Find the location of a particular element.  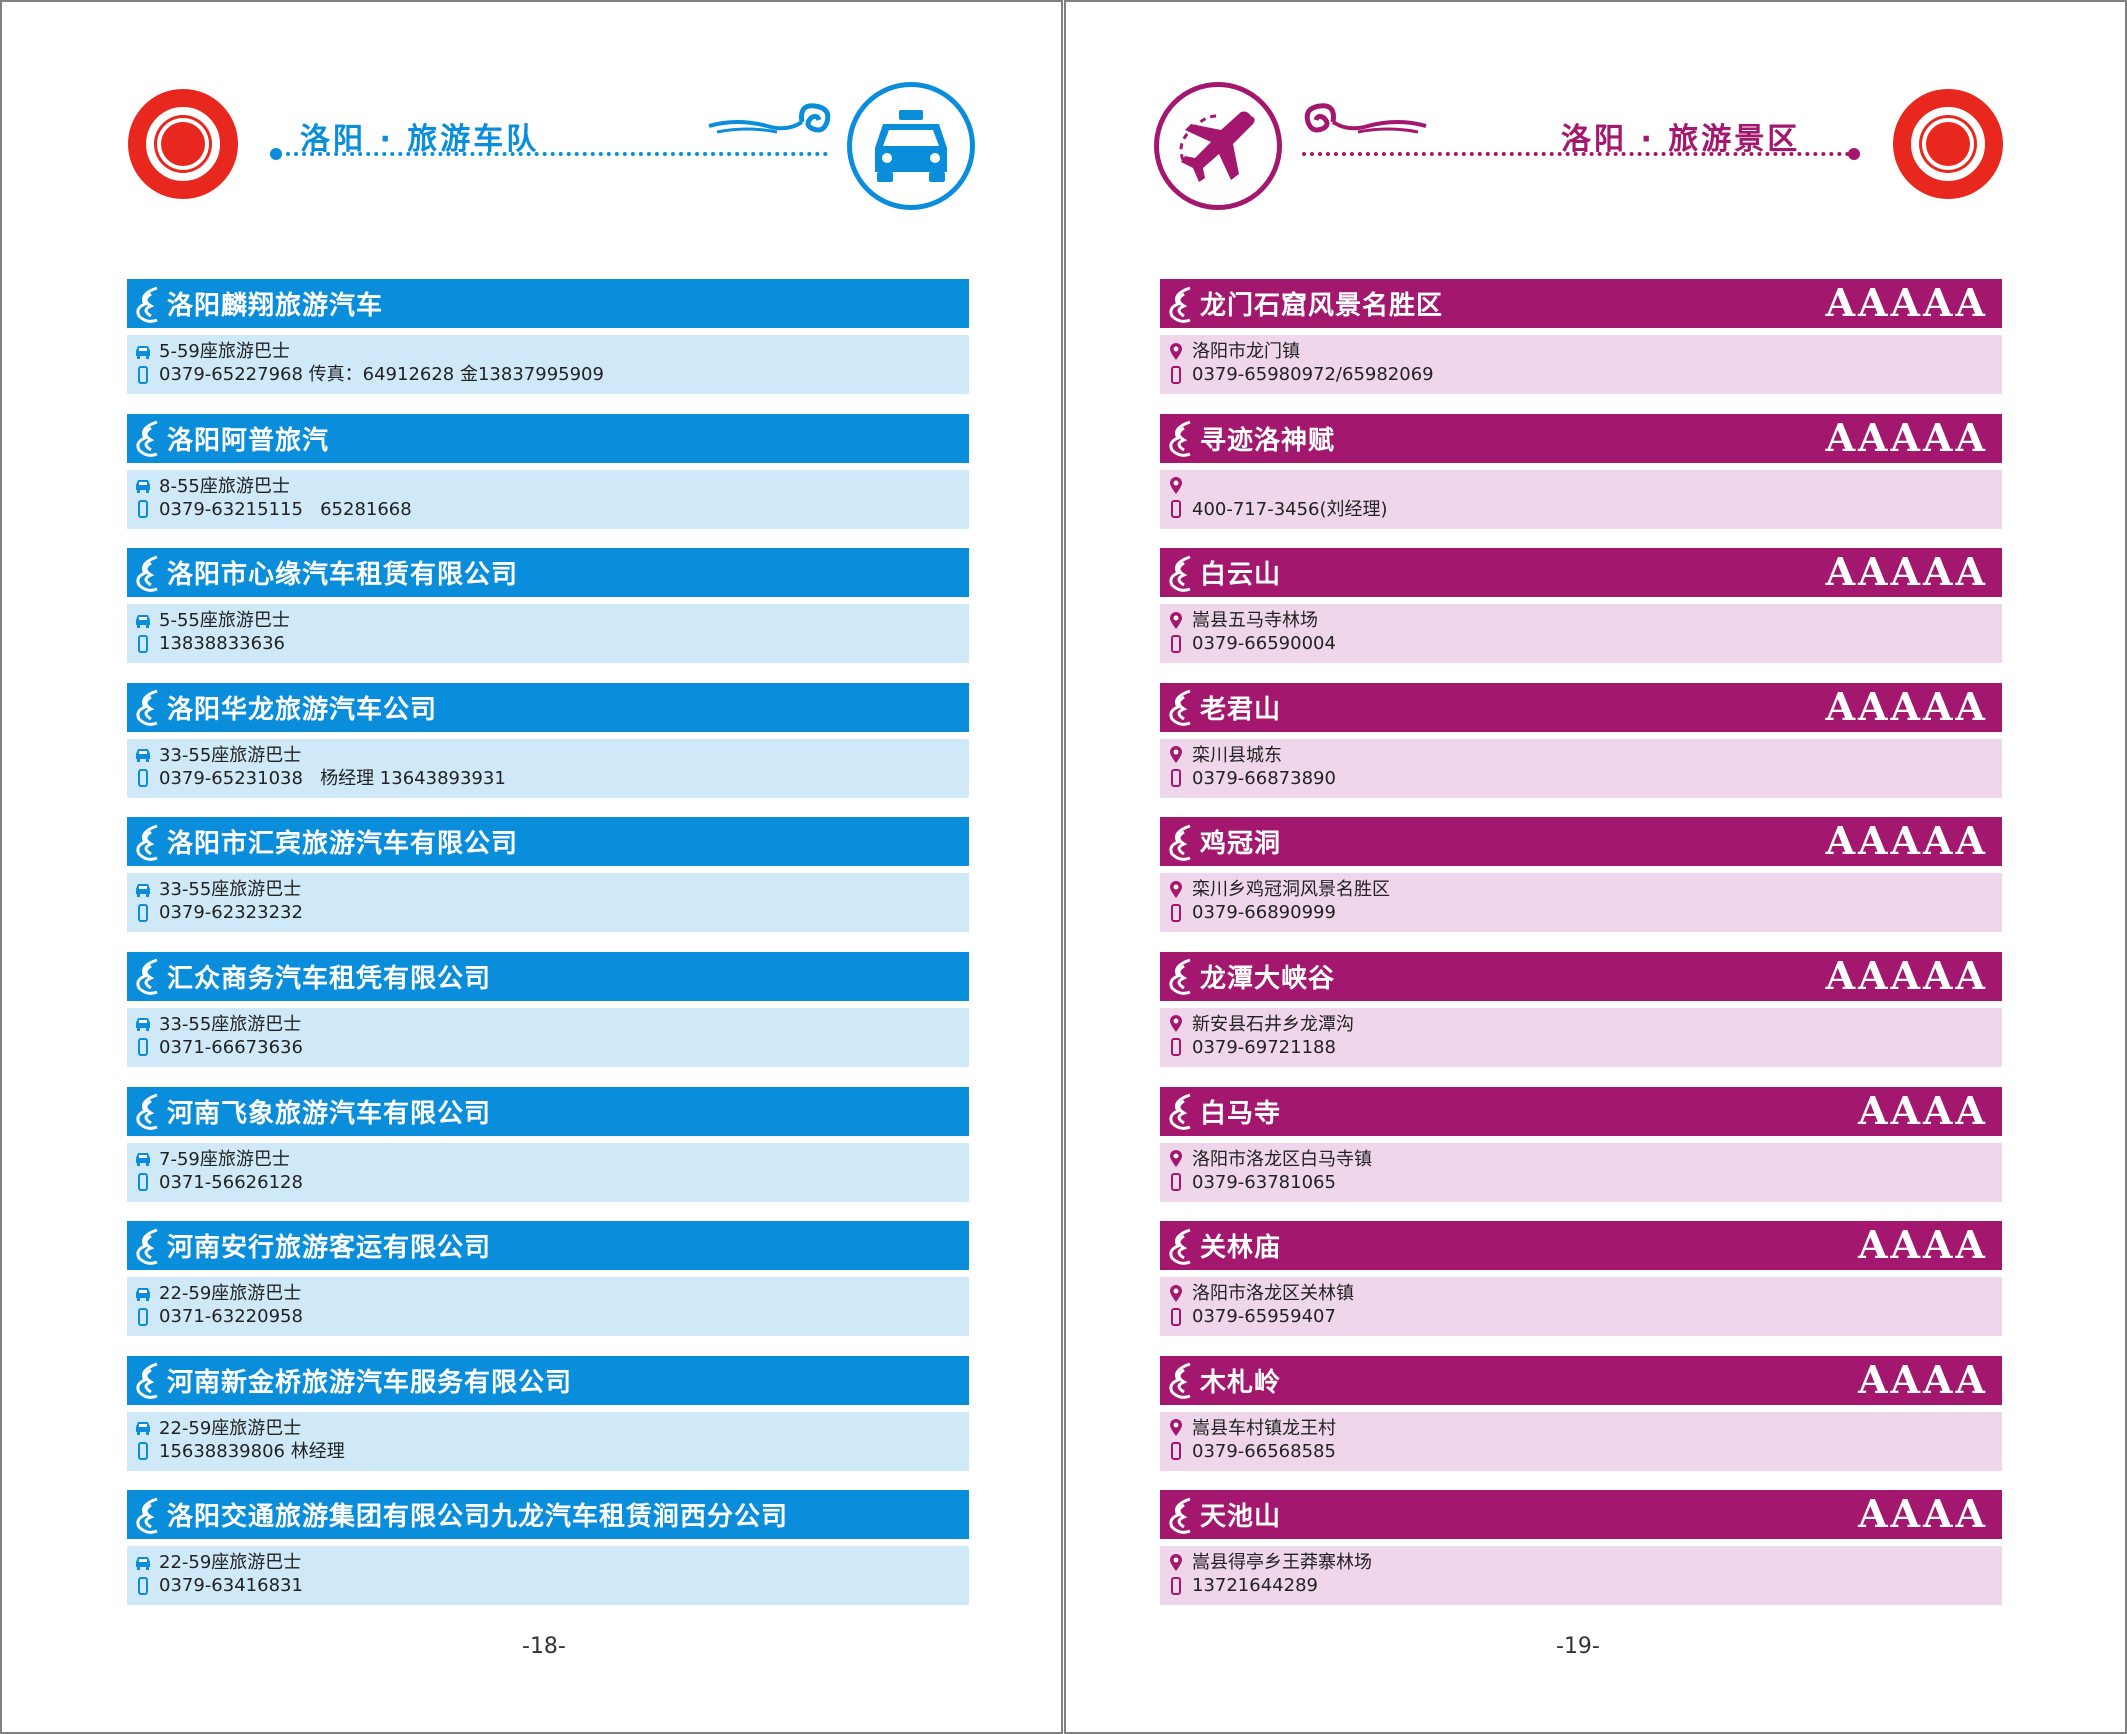

contact-phone: 0379-66873890 is located at coordinates (1264, 778).